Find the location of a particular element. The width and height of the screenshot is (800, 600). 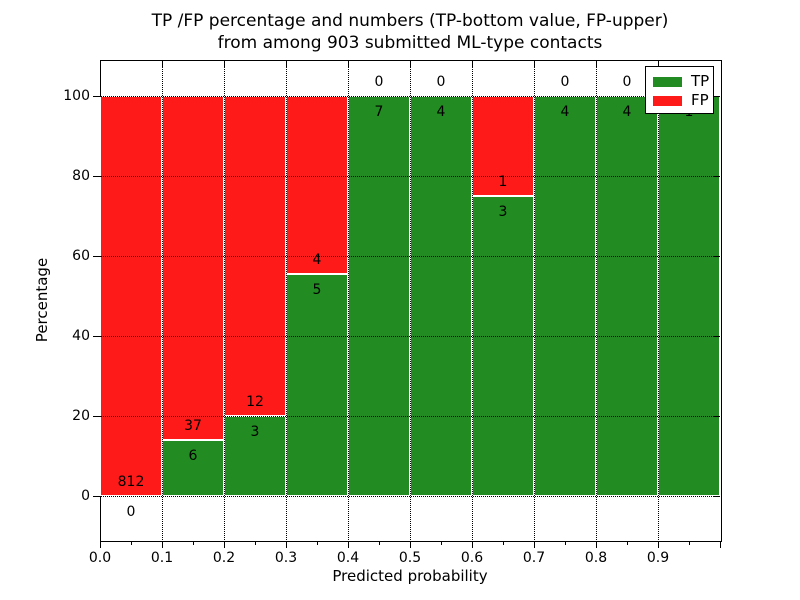

x-tick-label: 0.6 is located at coordinates (472, 558).